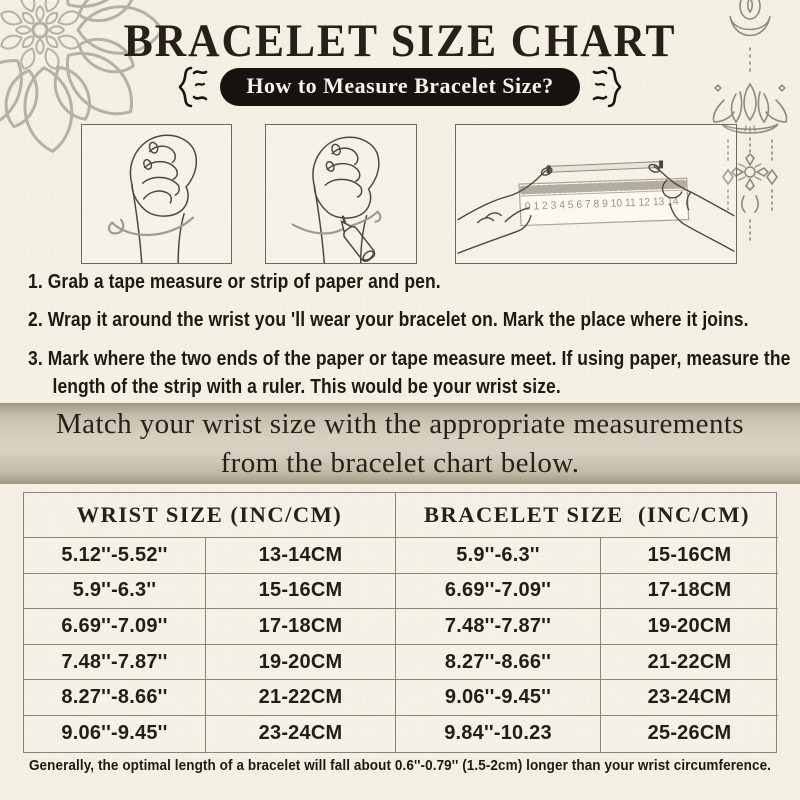 The height and width of the screenshot is (800, 800). I want to click on wrist-size-header: WRIST SIZE (INC/CM), so click(210, 515).